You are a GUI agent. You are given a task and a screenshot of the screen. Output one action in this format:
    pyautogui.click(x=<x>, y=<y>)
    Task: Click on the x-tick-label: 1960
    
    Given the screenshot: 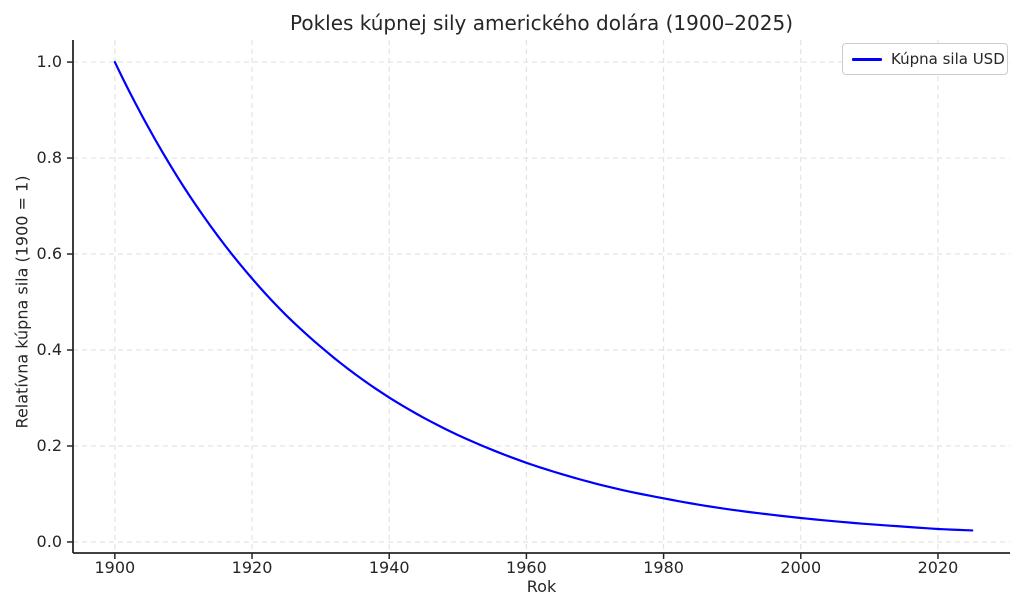 What is the action you would take?
    pyautogui.click(x=526, y=567)
    